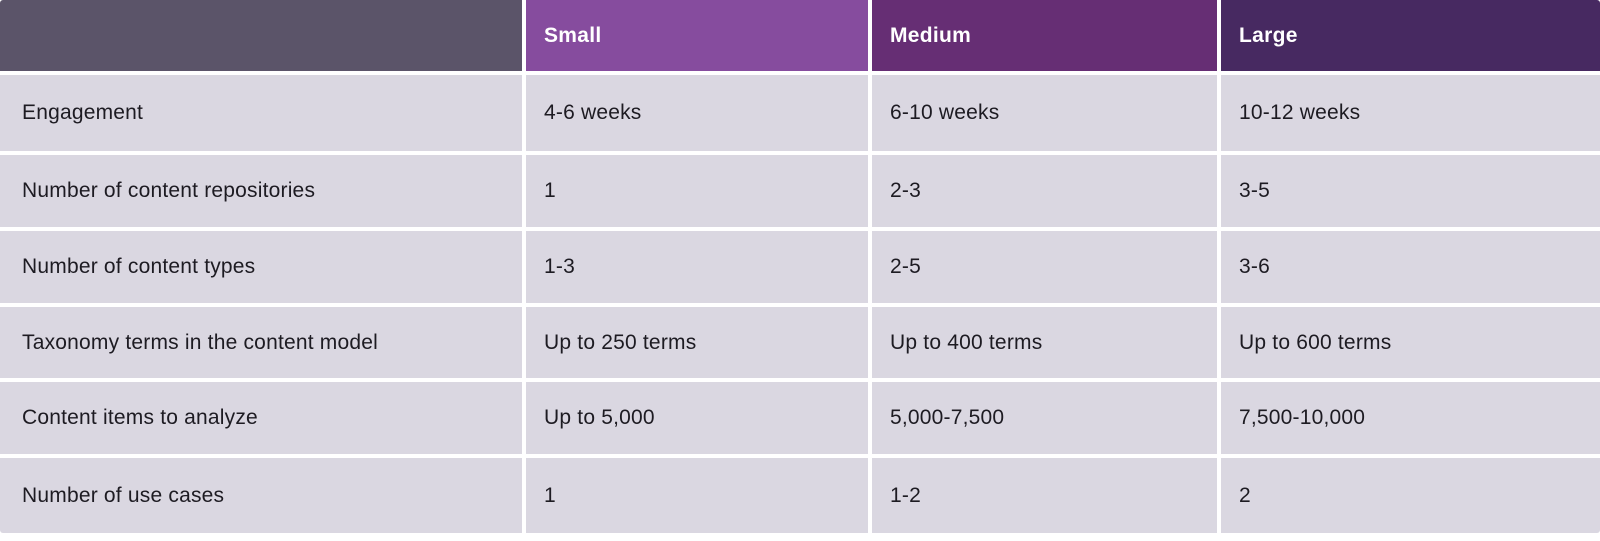 This screenshot has width=1600, height=541. What do you see at coordinates (261, 35) in the screenshot?
I see `corner-header-cell` at bounding box center [261, 35].